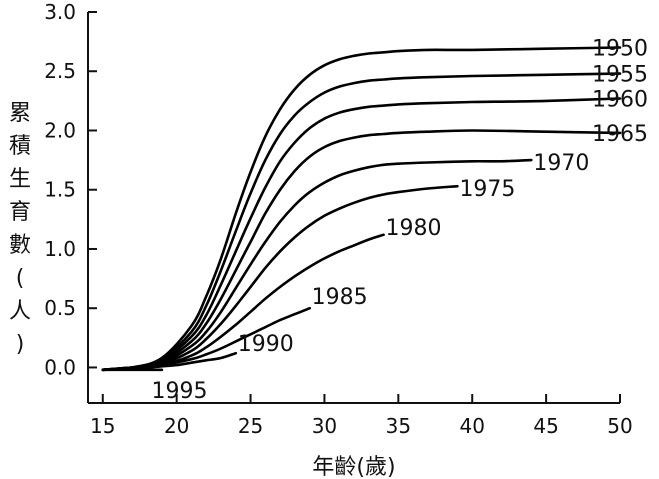  What do you see at coordinates (60, 130) in the screenshot?
I see `y-tick-label: 2.0` at bounding box center [60, 130].